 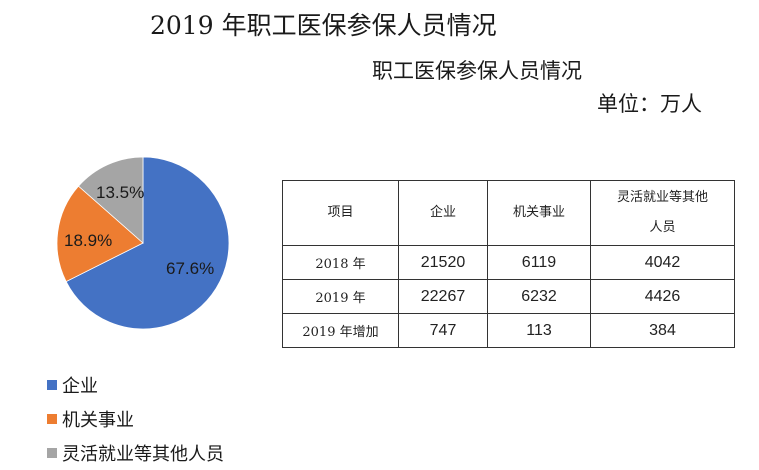 I want to click on pie-label-institution: 18.9%, so click(x=88, y=240).